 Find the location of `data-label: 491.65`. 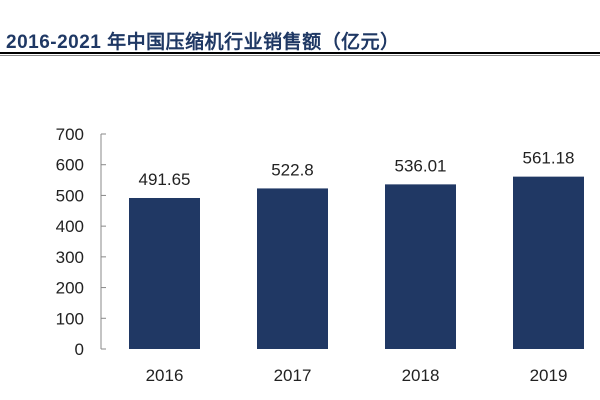

data-label: 491.65 is located at coordinates (165, 179).